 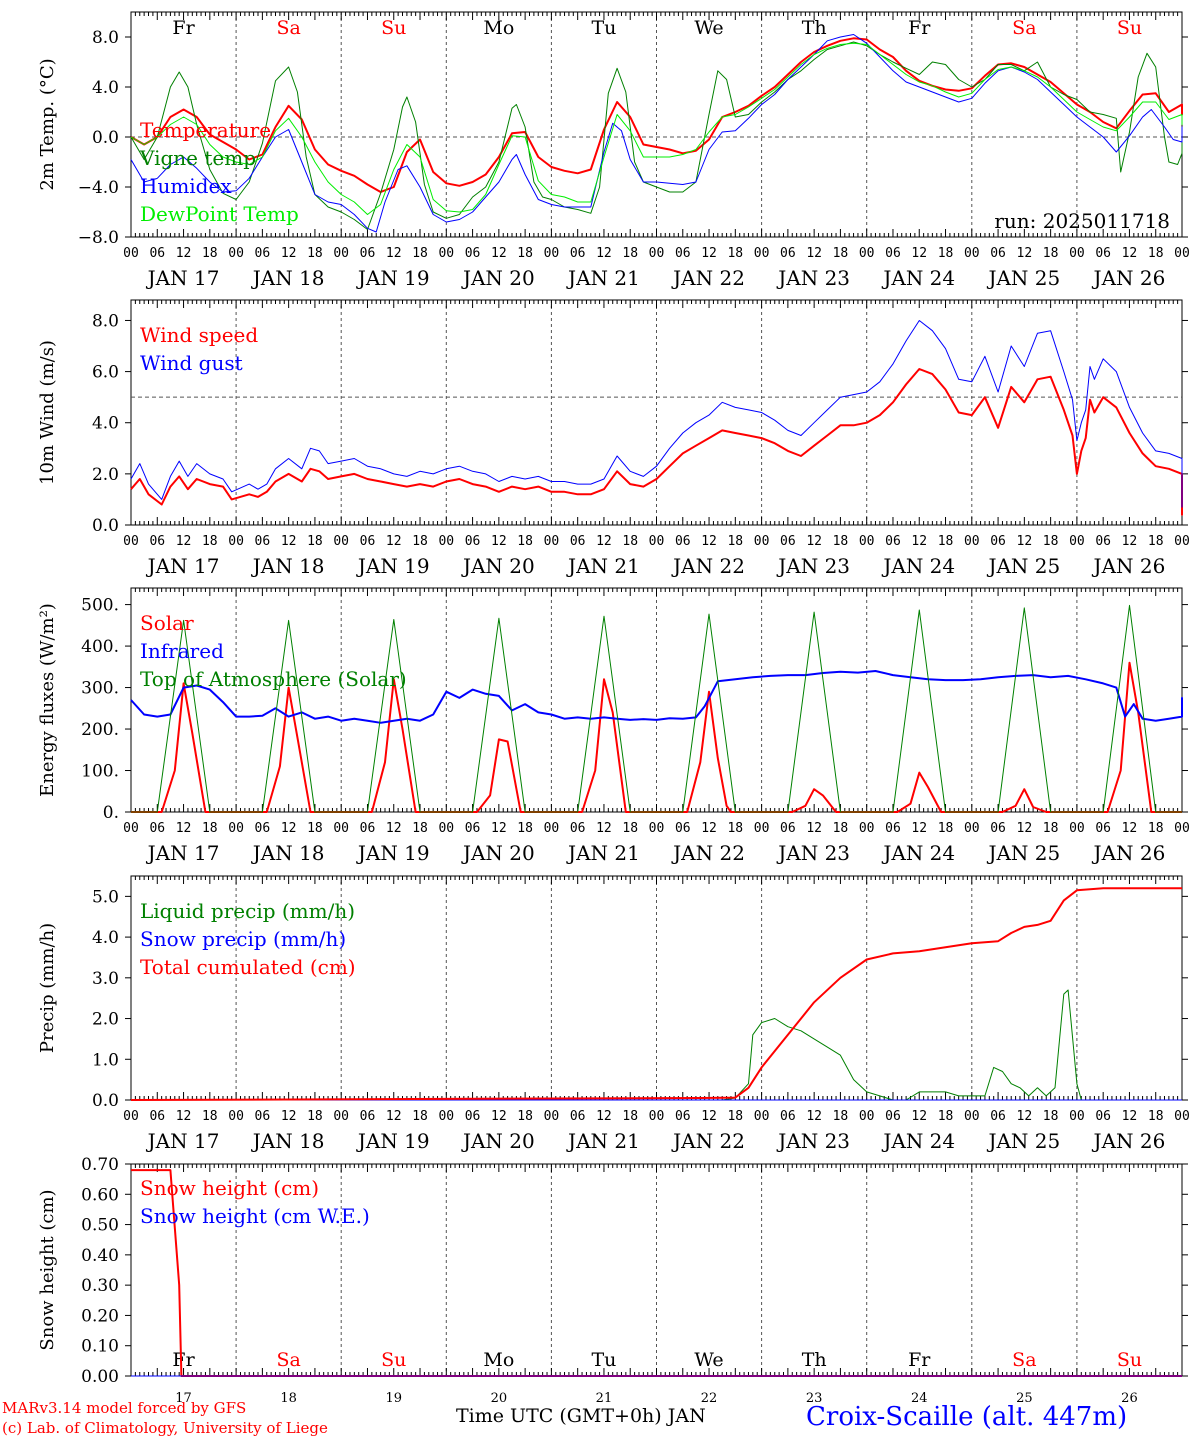 I want to click on x-date-label: JAN 17, so click(x=183, y=853).